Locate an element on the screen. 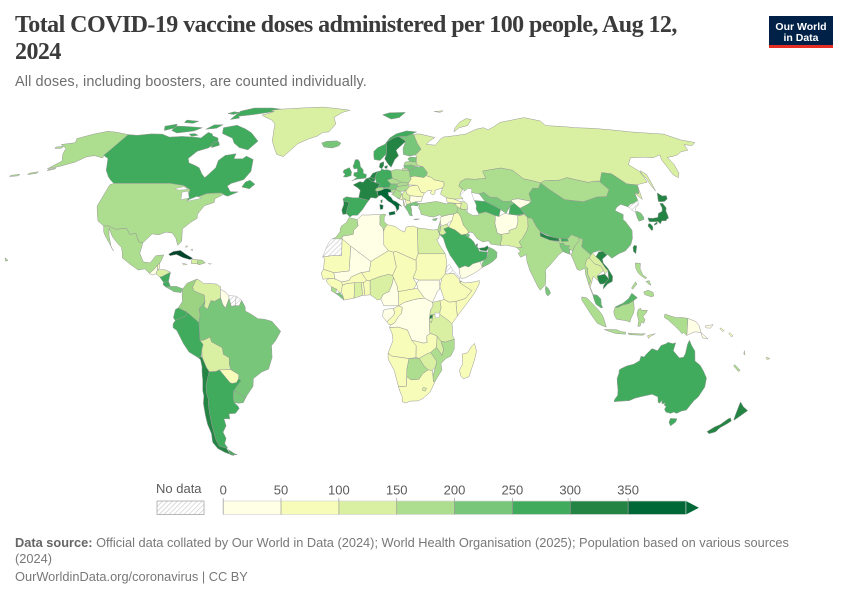  svg-text: 150 is located at coordinates (397, 490).